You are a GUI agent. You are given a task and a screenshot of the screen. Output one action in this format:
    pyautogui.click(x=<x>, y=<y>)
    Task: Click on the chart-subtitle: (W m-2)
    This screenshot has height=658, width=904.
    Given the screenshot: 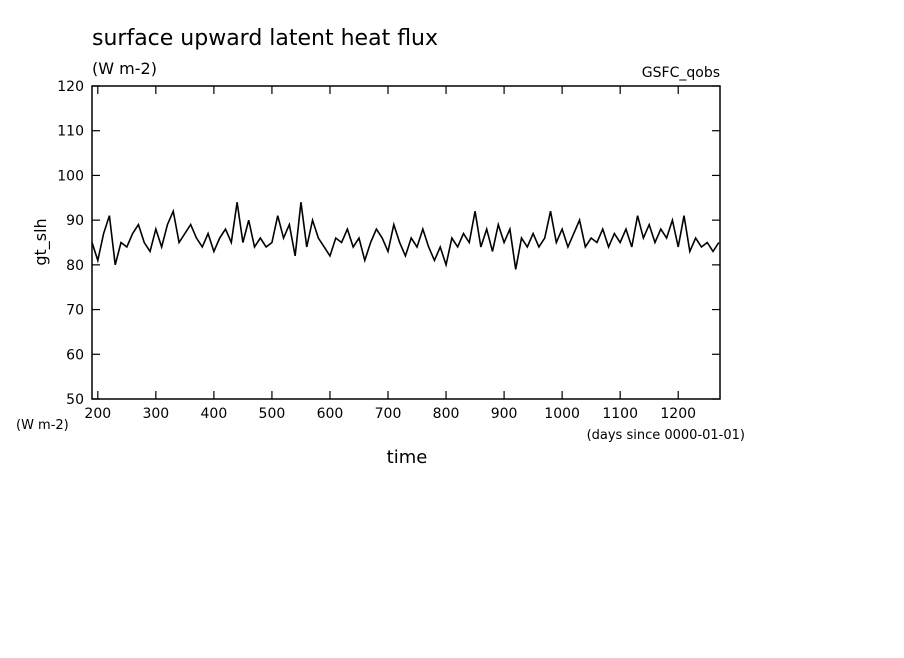 What is the action you would take?
    pyautogui.click(x=124, y=68)
    